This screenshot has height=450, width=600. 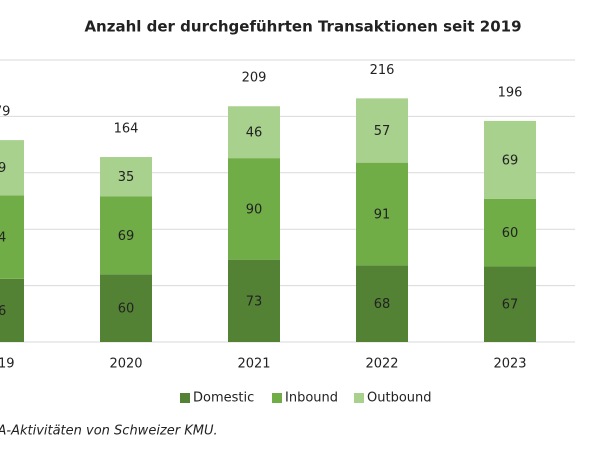 I want to click on total-label: 164, so click(x=126, y=129).